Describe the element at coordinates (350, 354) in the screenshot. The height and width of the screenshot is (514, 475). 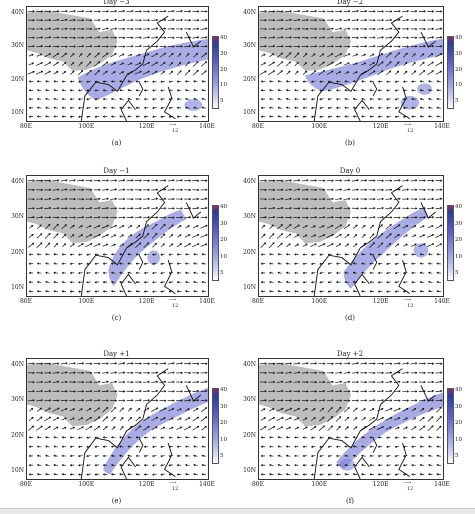
I see `panel-title: Day +2` at that location.